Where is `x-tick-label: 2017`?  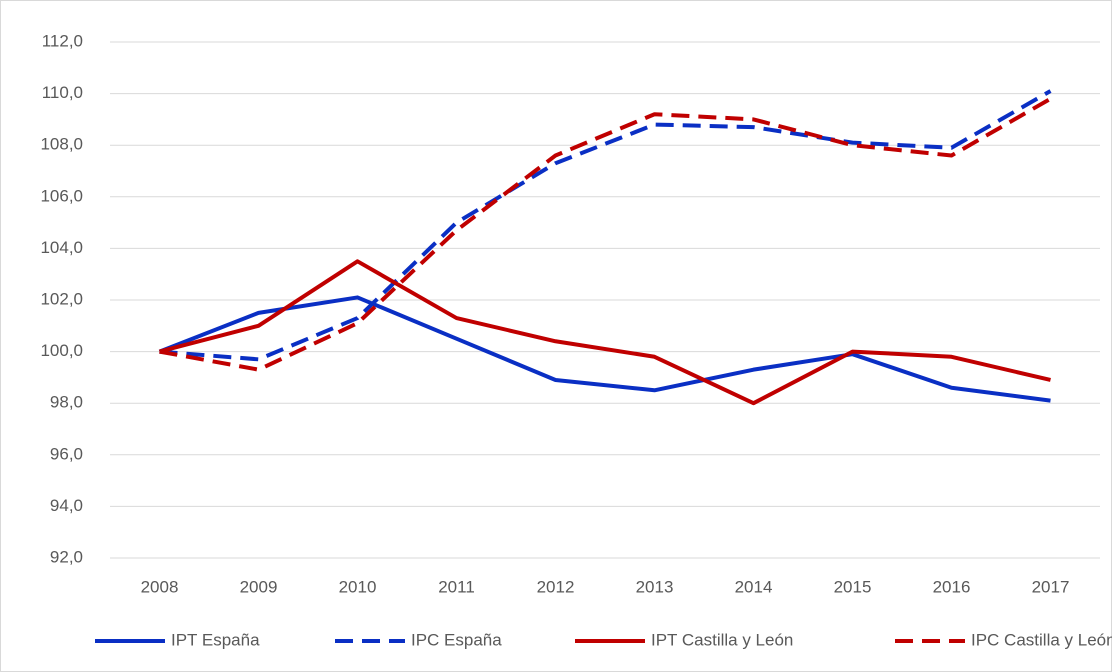 x-tick-label: 2017 is located at coordinates (1051, 586).